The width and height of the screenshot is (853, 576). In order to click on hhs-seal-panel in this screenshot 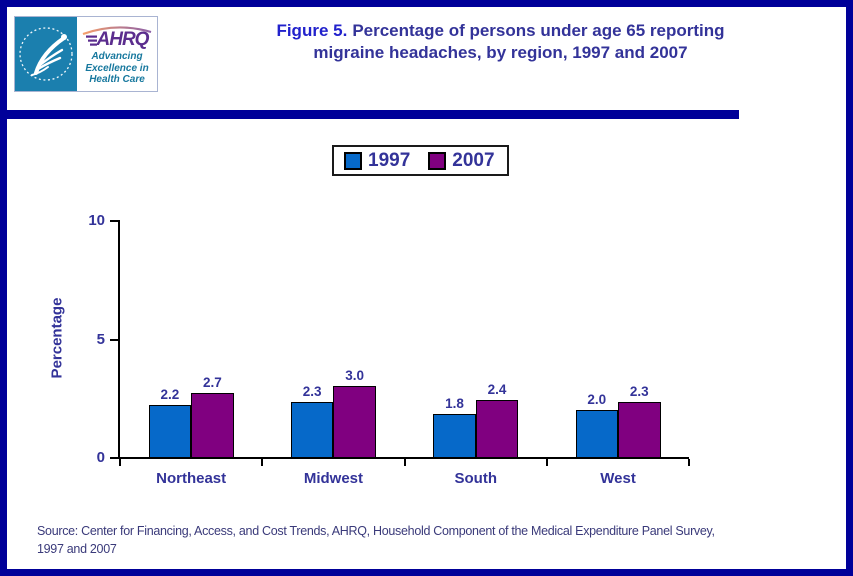, I will do `click(46, 54)`.